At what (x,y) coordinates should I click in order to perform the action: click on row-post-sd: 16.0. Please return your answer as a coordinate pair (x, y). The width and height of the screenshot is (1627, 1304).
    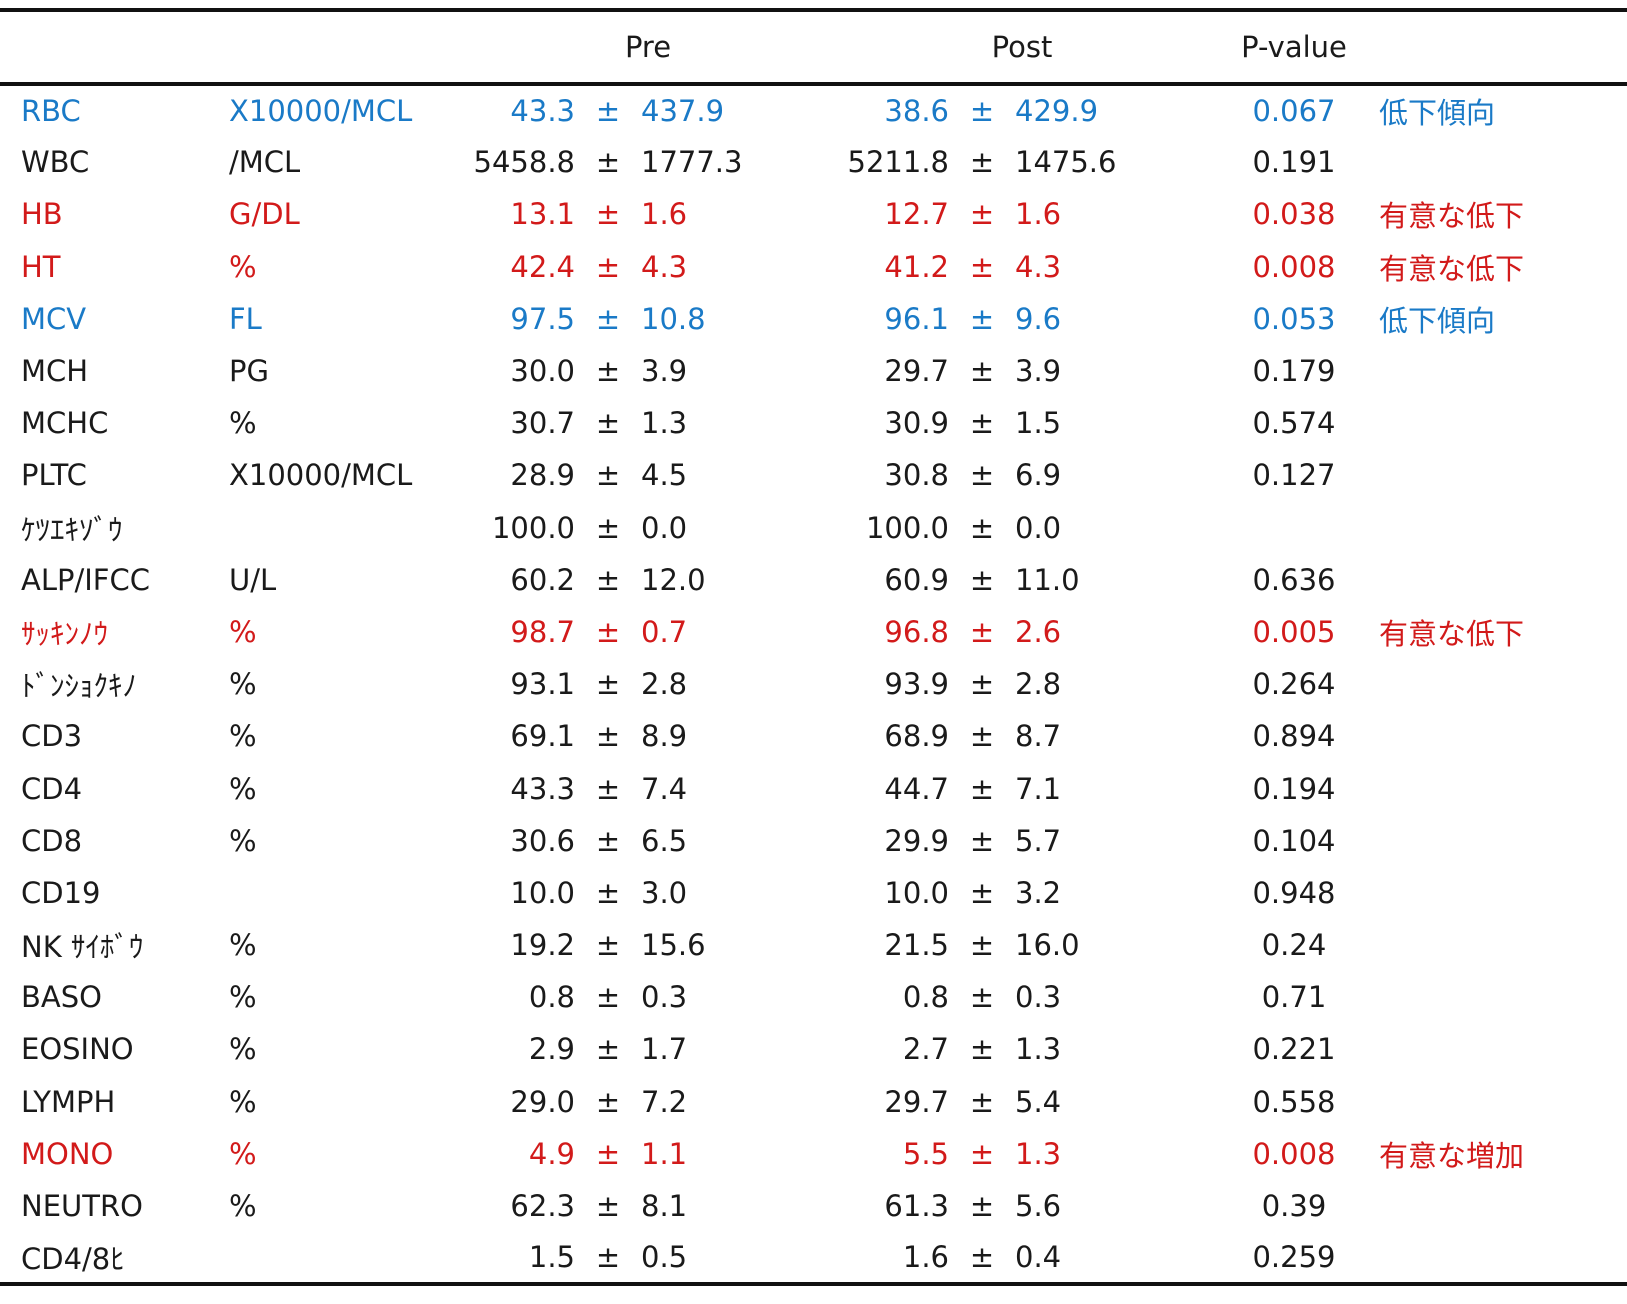
    Looking at the image, I should click on (1047, 945).